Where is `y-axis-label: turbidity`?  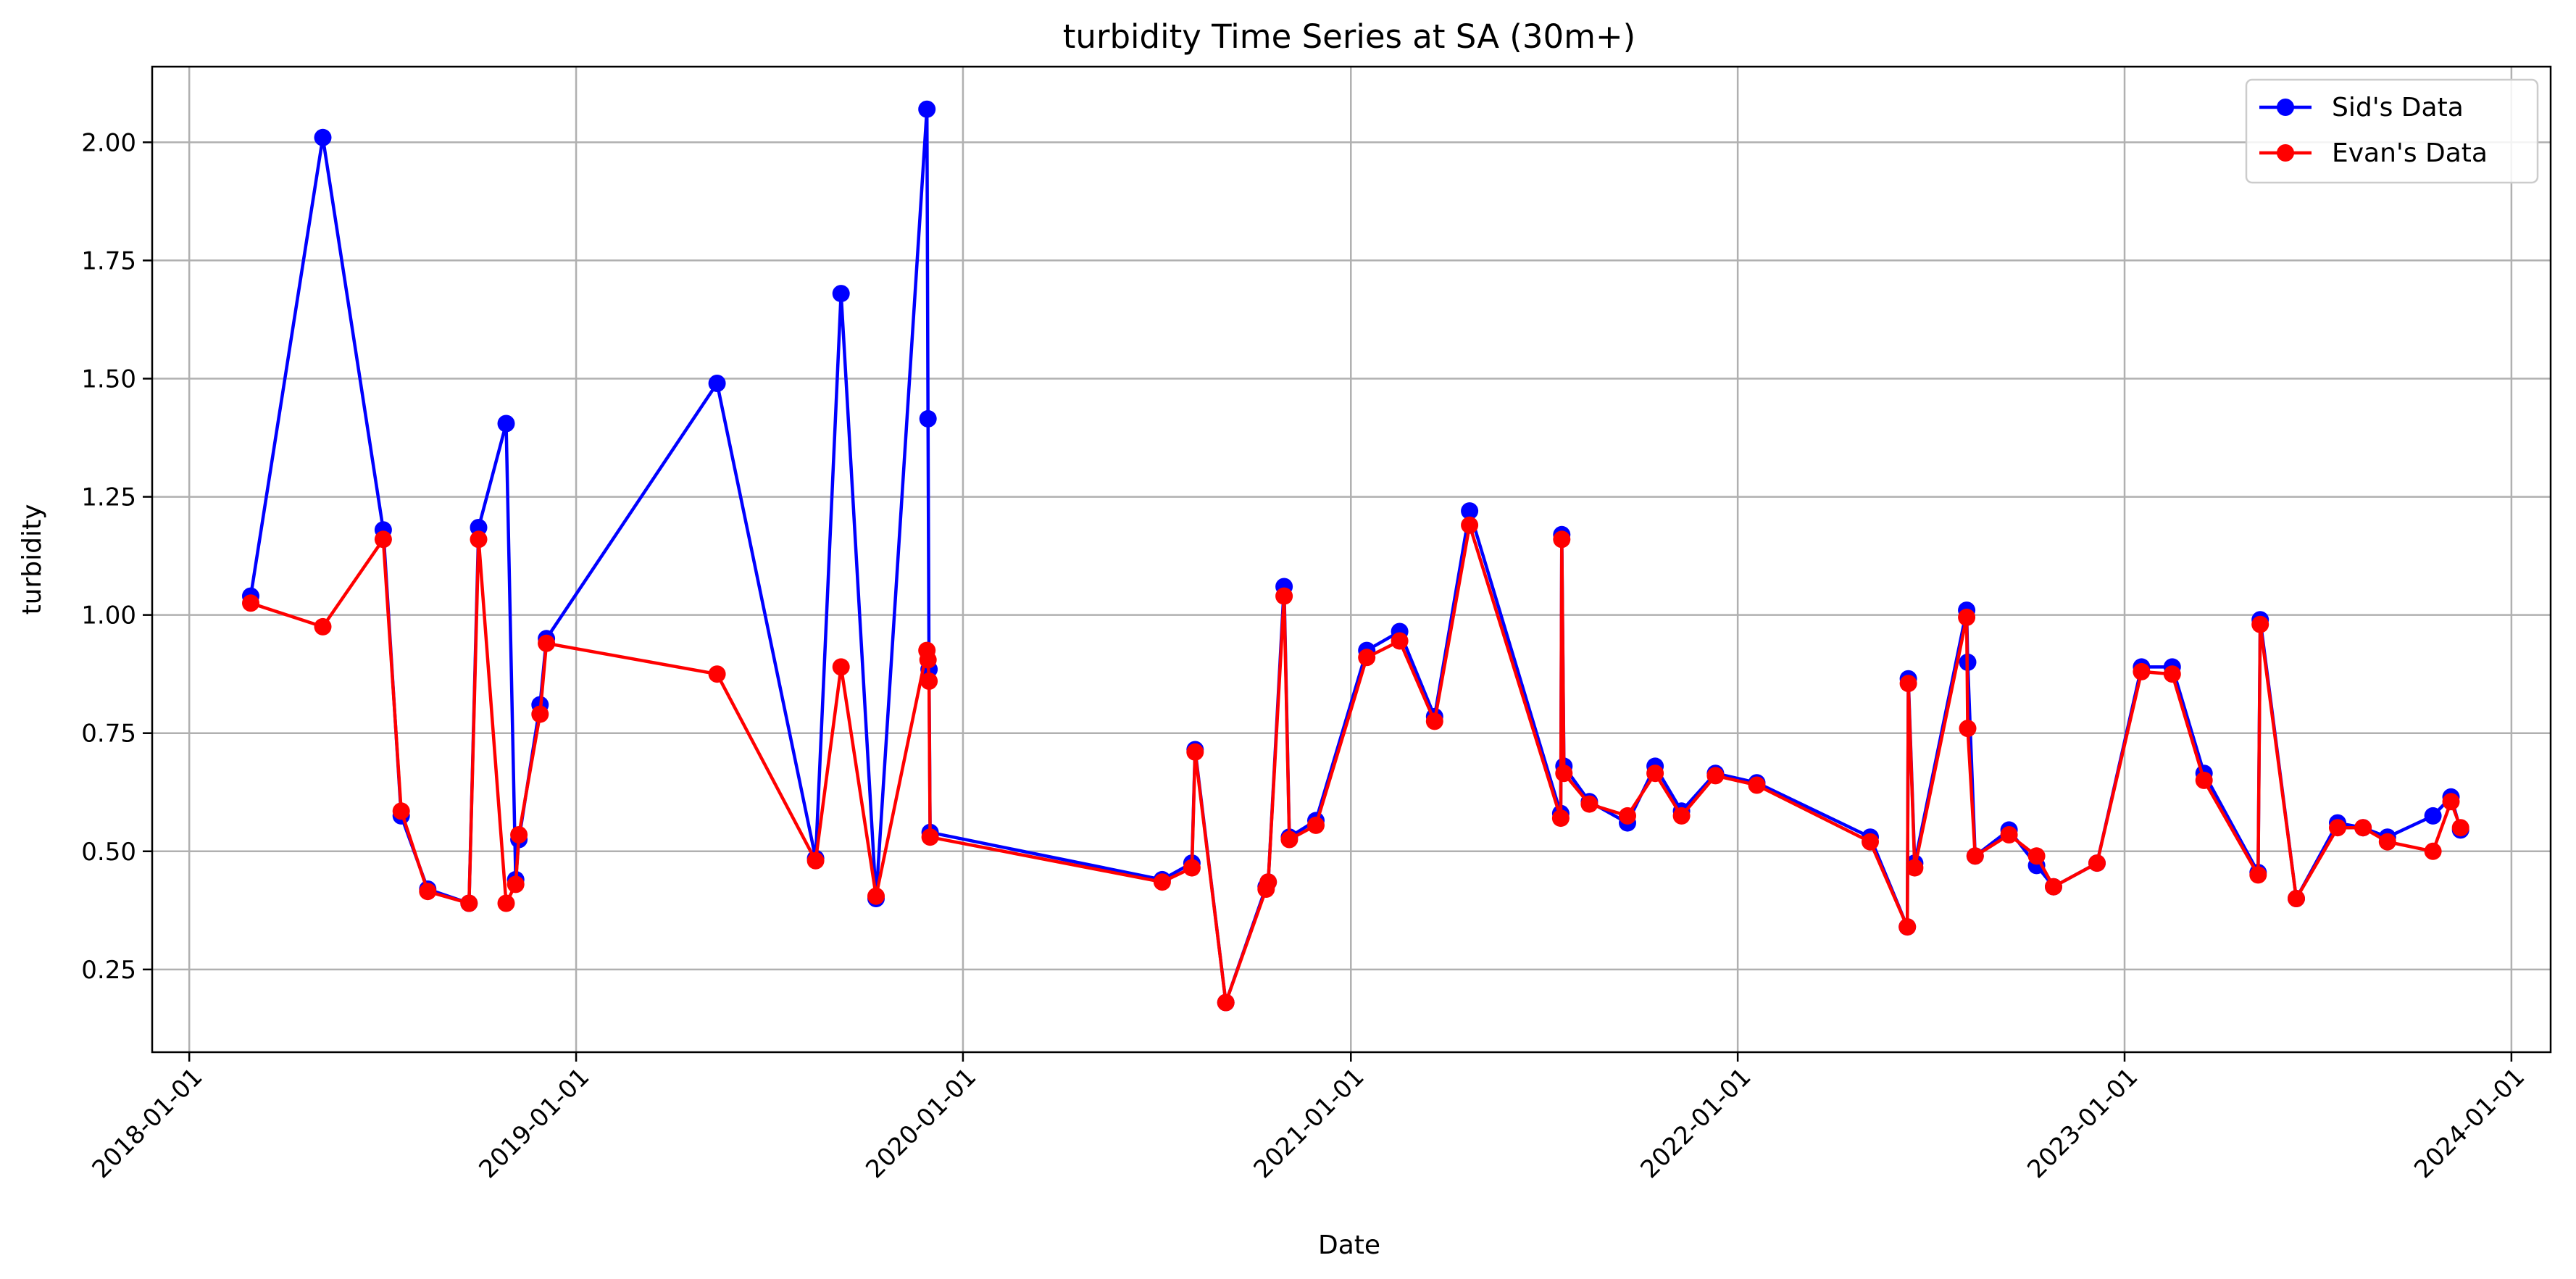 y-axis-label: turbidity is located at coordinates (32, 559).